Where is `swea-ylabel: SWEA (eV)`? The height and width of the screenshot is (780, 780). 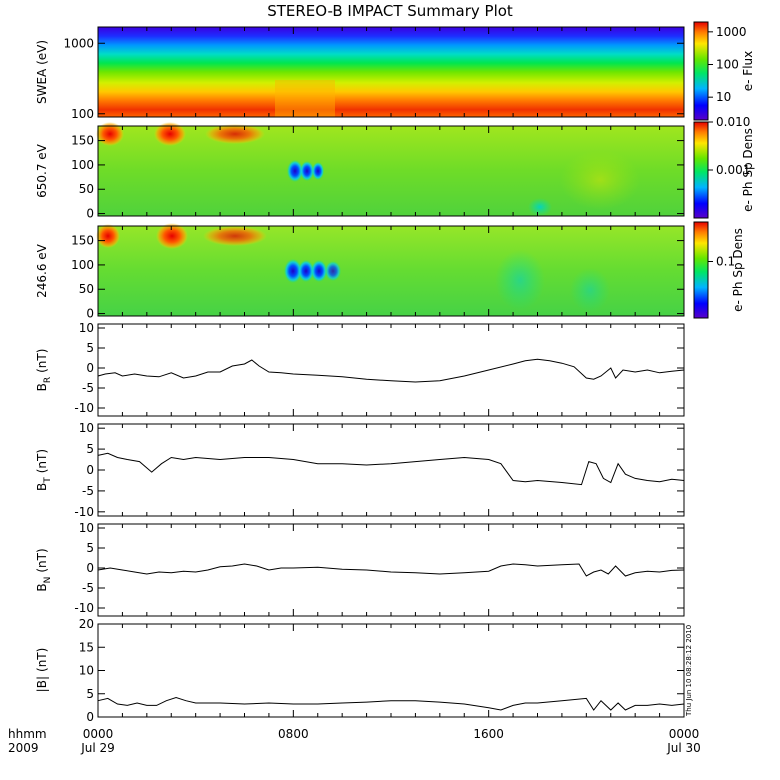
swea-ylabel: SWEA (eV) is located at coordinates (42, 72).